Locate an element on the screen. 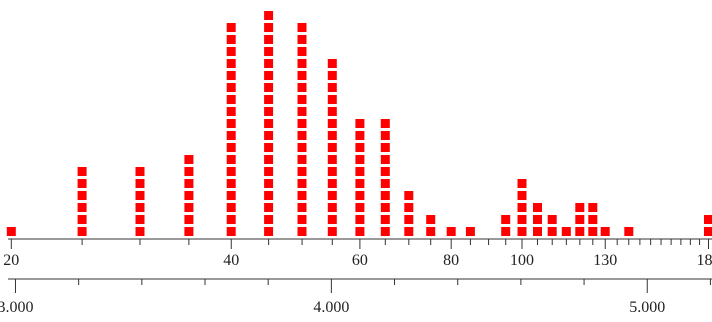  top-tick-label: 130 is located at coordinates (605, 260).